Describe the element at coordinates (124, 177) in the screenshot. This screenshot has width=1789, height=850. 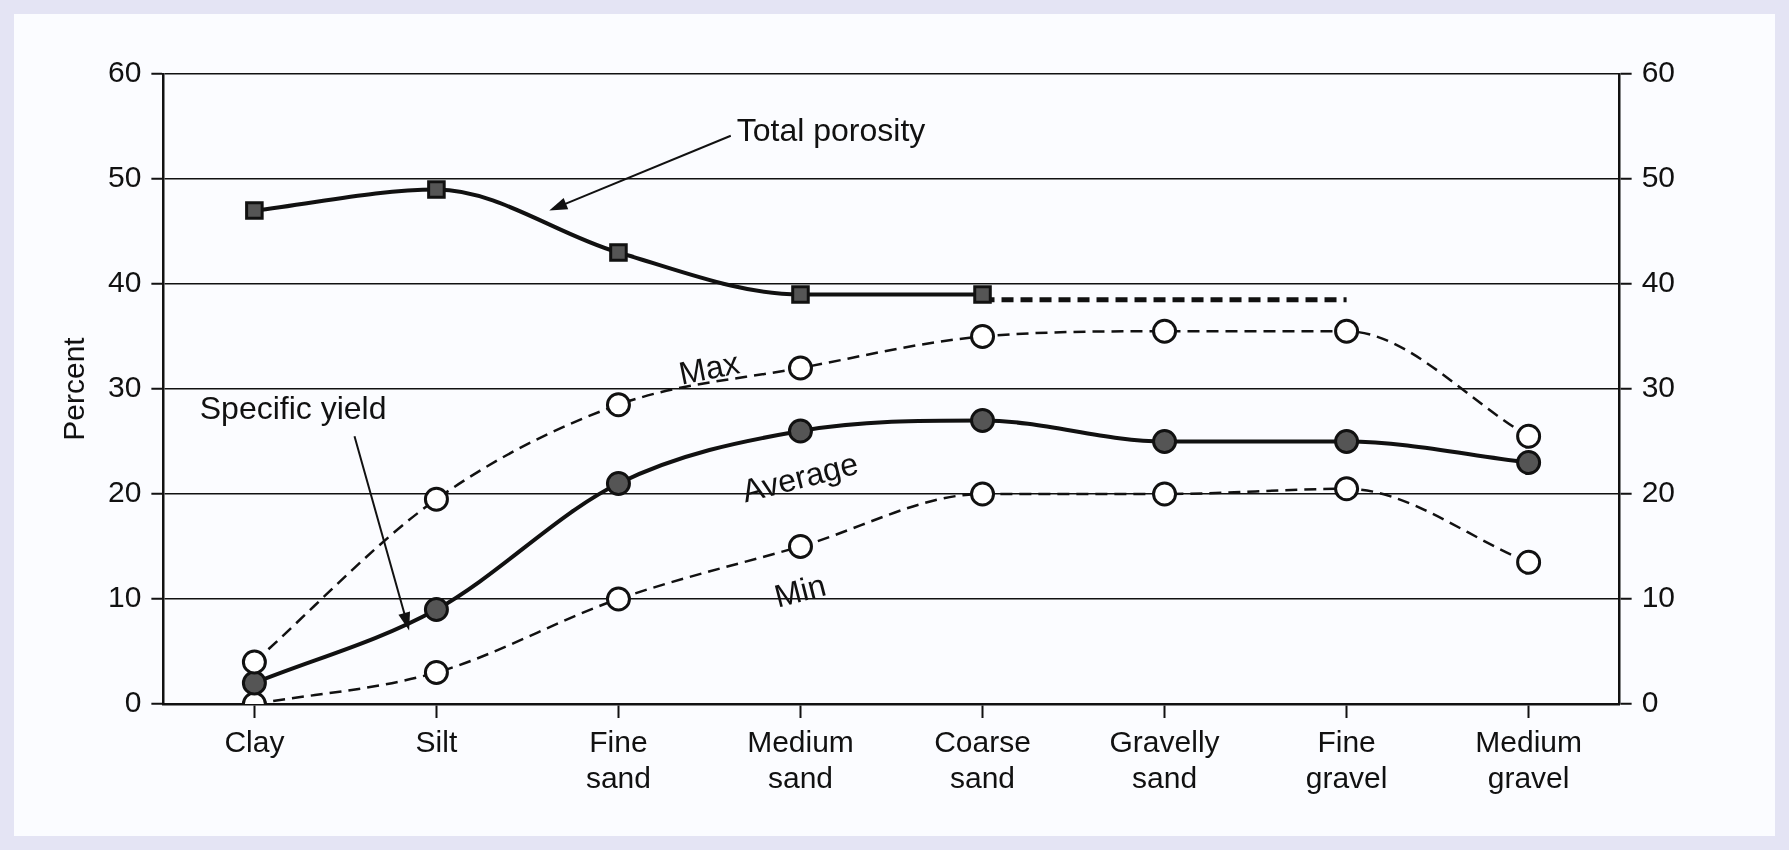
I see `y-tick-label: 50` at that location.